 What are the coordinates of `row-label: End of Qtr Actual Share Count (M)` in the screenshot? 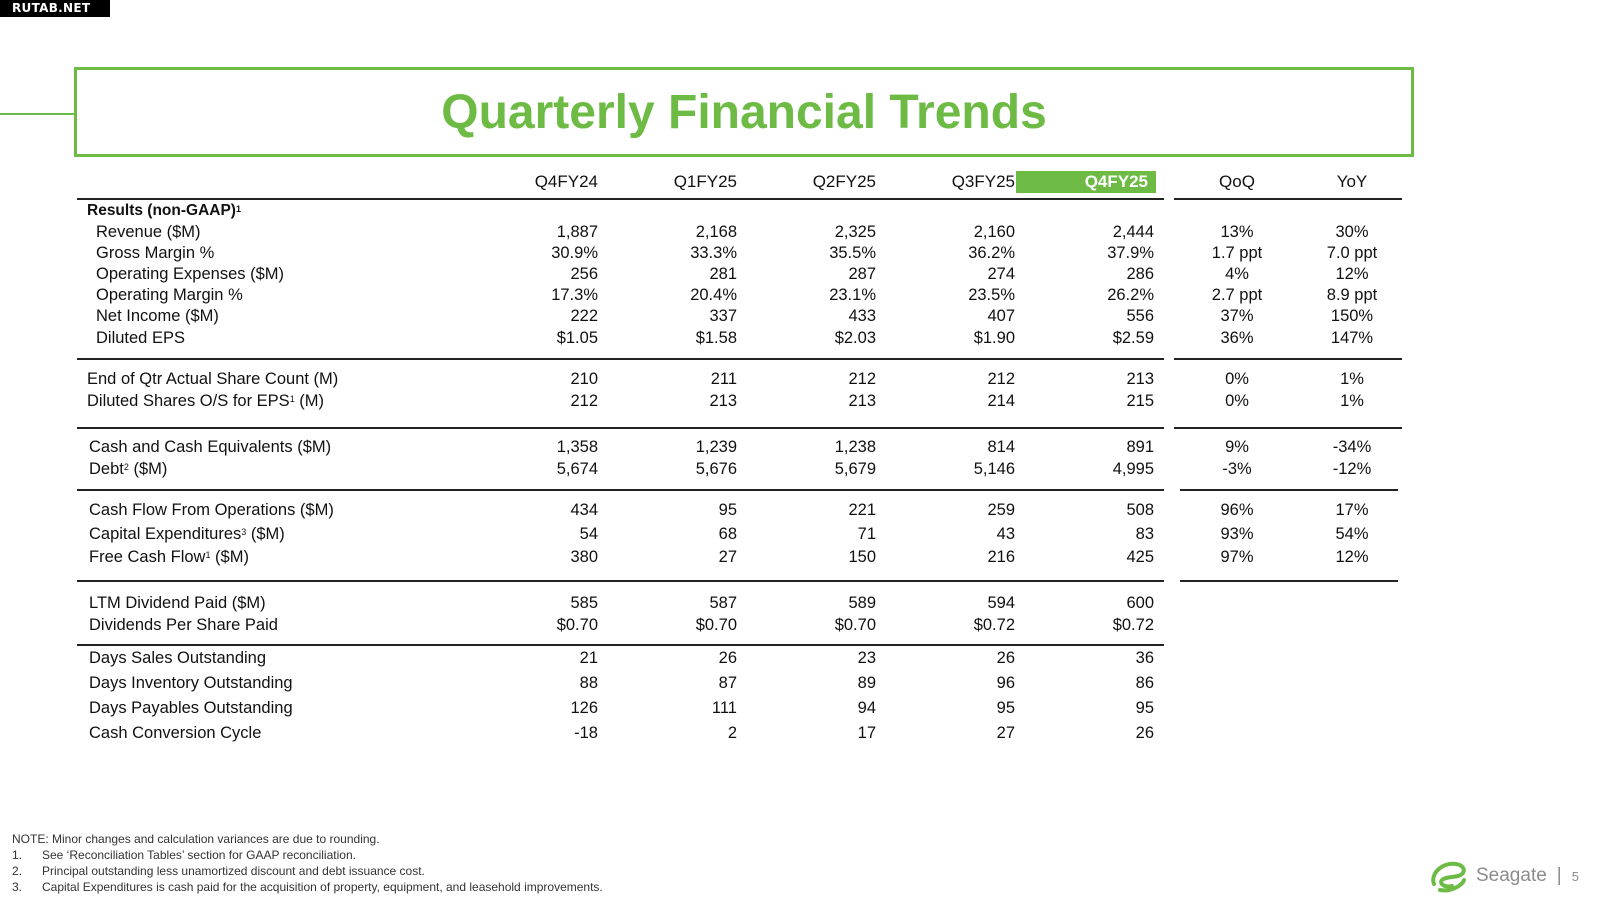 It's located at (213, 379).